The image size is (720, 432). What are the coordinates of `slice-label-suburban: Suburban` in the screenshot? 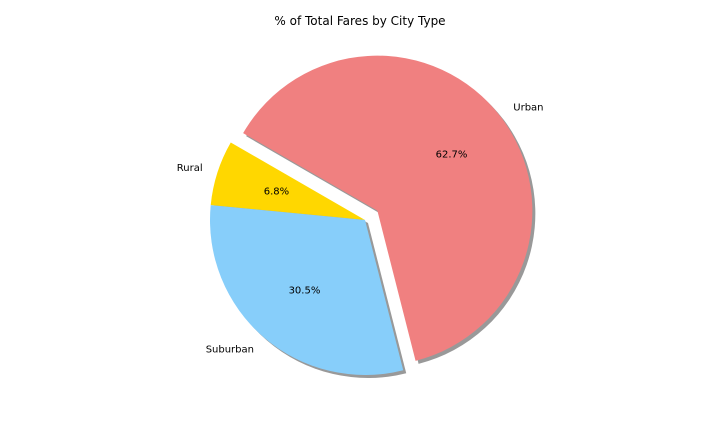 It's located at (230, 349).